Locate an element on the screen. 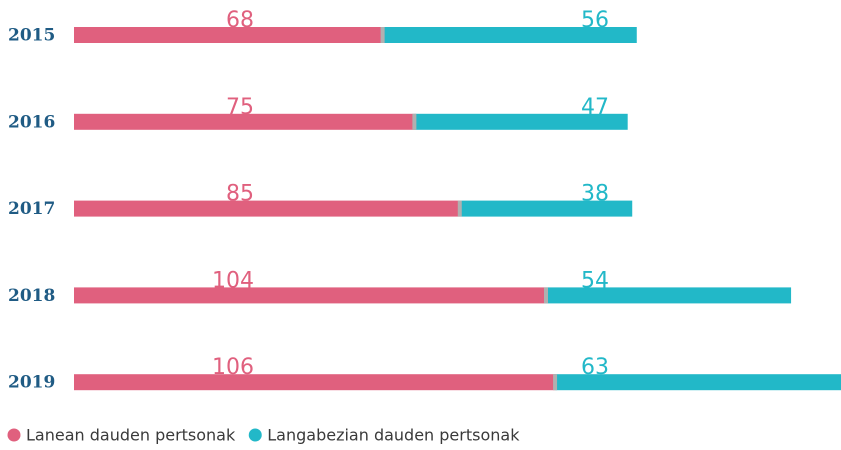  category-label: 2015 is located at coordinates (31, 36).